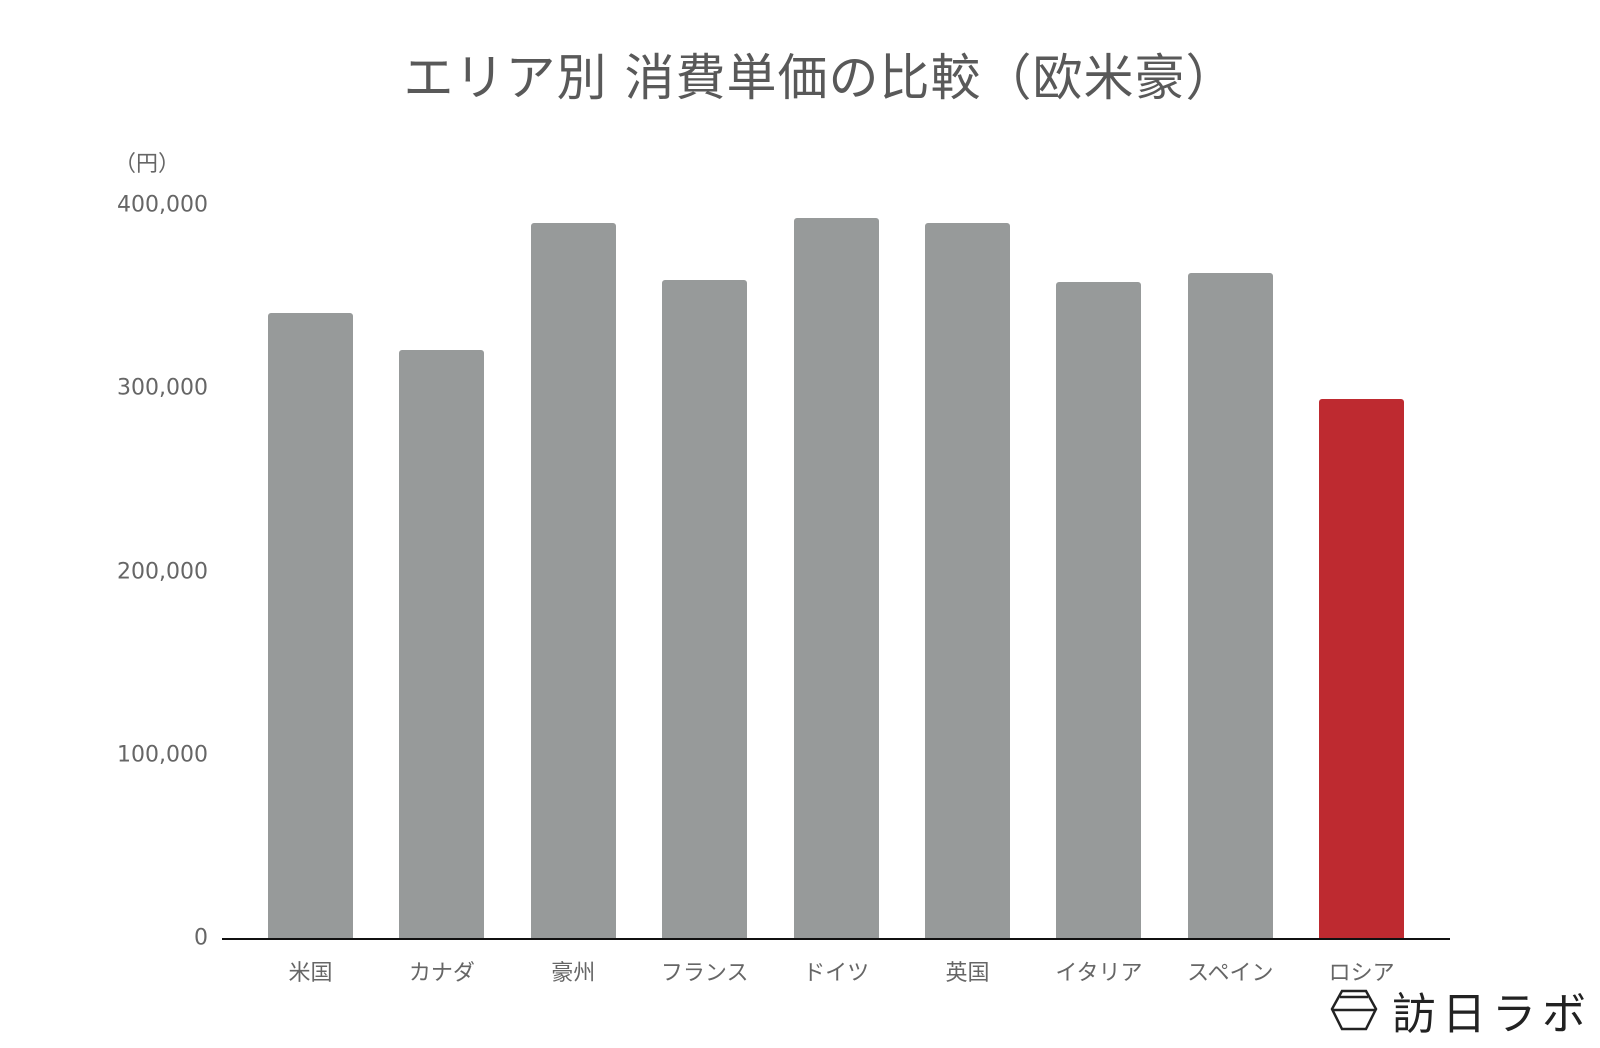 Image resolution: width=1600 pixels, height=1048 pixels. What do you see at coordinates (1354, 1010) in the screenshot?
I see `hexagon-logo-icon` at bounding box center [1354, 1010].